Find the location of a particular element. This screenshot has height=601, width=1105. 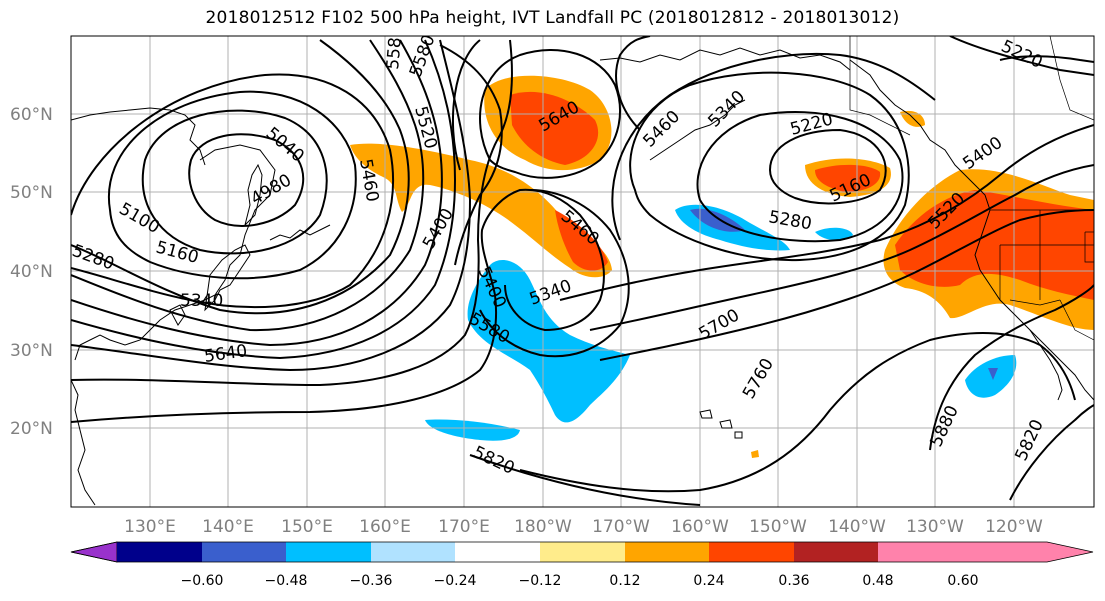

latitude-labels: 60°N 50°N 40°N 30°N 20°N is located at coordinates (31, 272).